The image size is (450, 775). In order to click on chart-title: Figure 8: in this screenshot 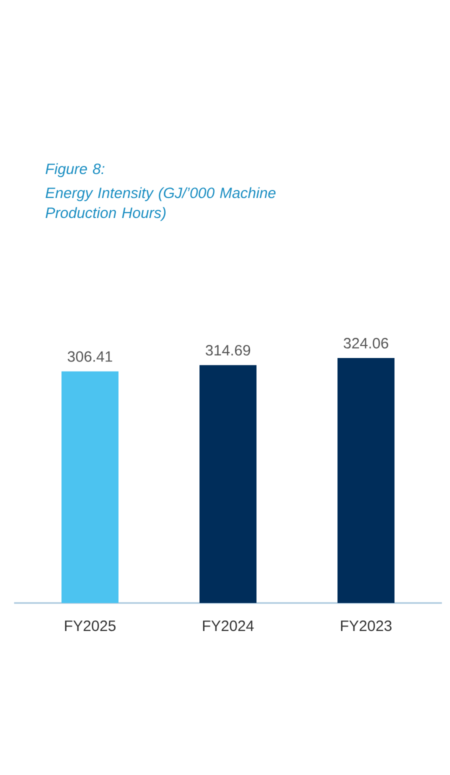, I will do `click(75, 170)`.